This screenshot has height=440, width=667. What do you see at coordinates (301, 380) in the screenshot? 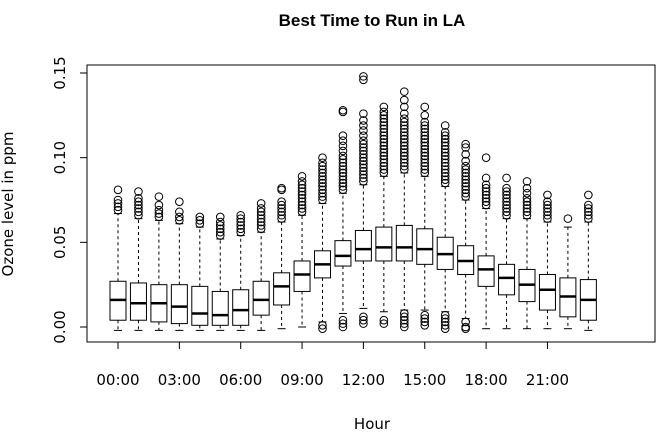
I see `x-tick-label: 09:00` at bounding box center [301, 380].